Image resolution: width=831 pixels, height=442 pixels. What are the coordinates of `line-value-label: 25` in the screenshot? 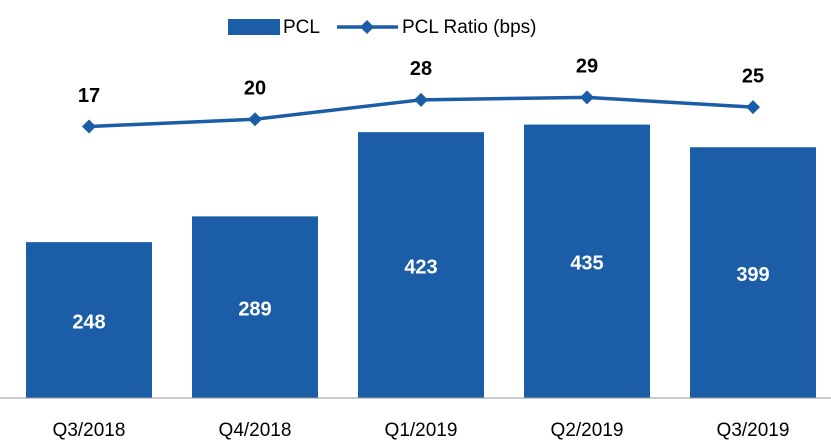 It's located at (753, 76).